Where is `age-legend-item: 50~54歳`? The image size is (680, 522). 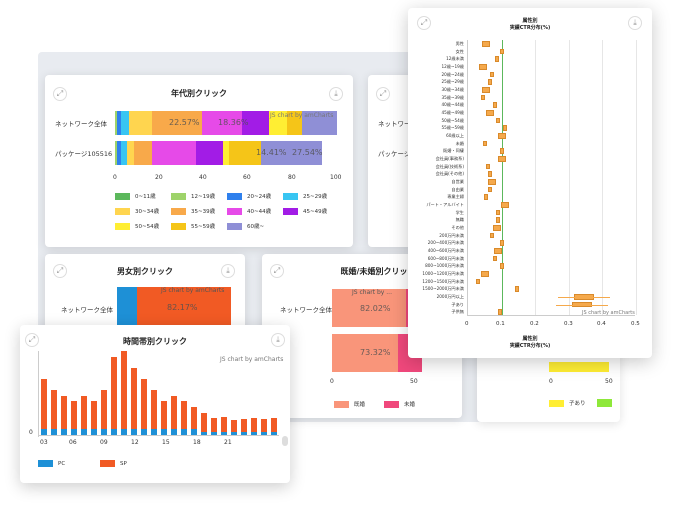
age-legend-item: 50~54歳 is located at coordinates (137, 226).